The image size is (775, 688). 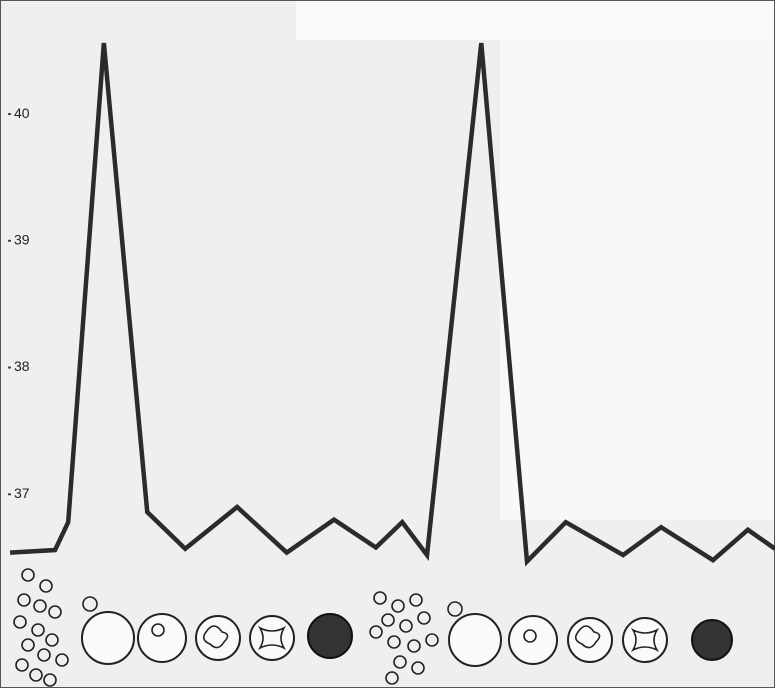 What do you see at coordinates (22, 240) in the screenshot?
I see `y-tick-label: 39` at bounding box center [22, 240].